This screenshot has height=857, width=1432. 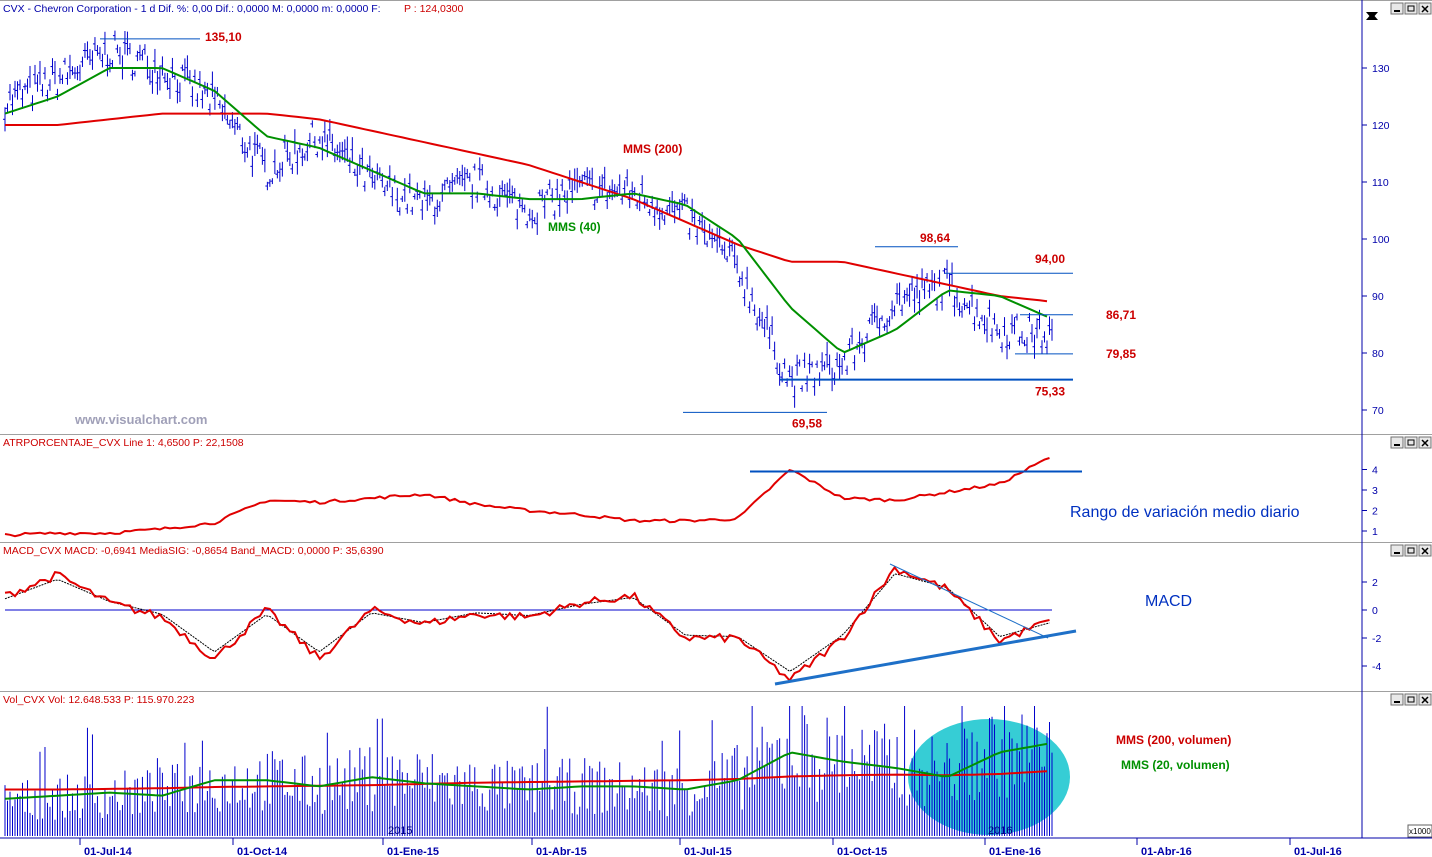 I want to click on level-label: 79,85, so click(x=1121, y=354).